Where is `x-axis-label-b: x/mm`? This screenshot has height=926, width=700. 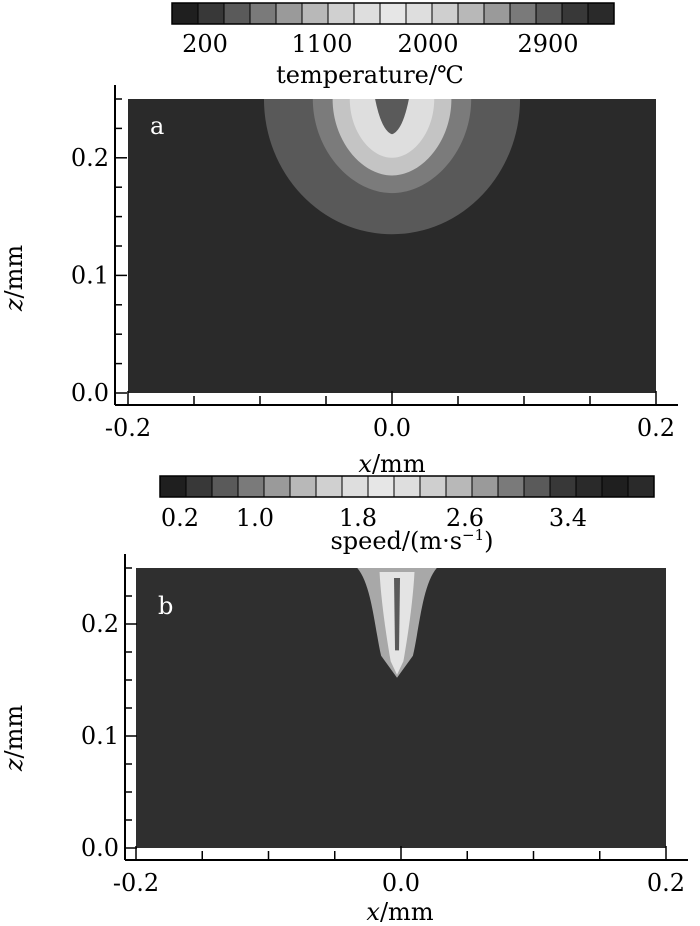
x-axis-label-b: x/mm is located at coordinates (399, 912).